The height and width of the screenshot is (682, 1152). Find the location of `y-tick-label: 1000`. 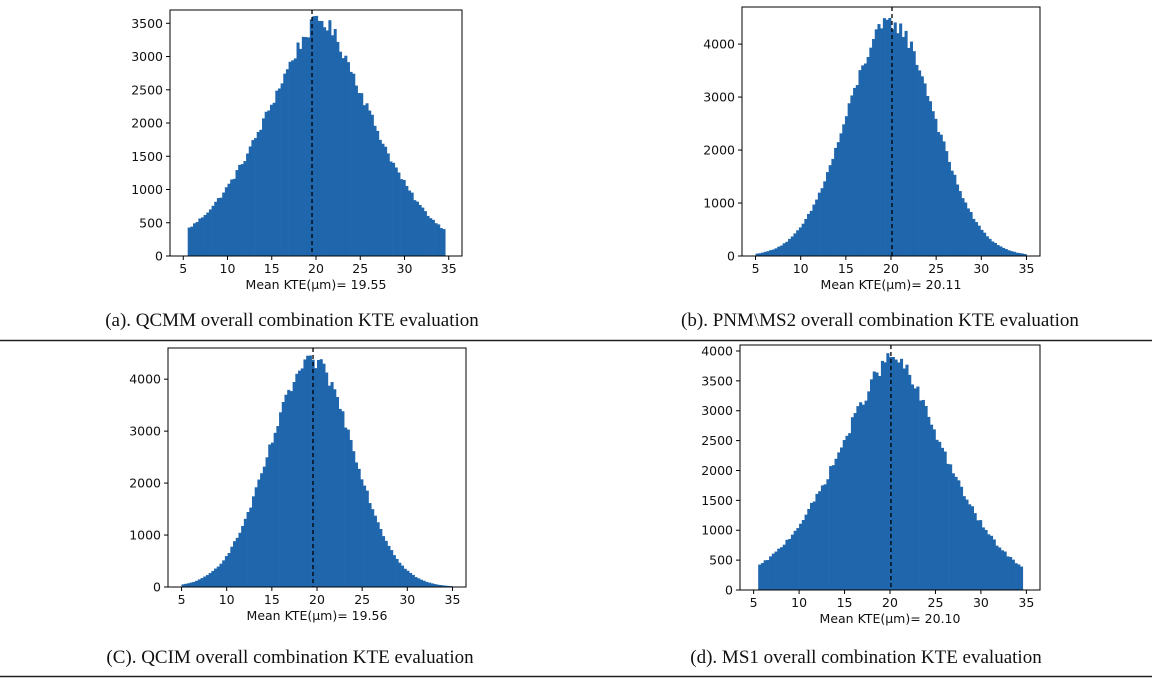

y-tick-label: 1000 is located at coordinates (147, 189).